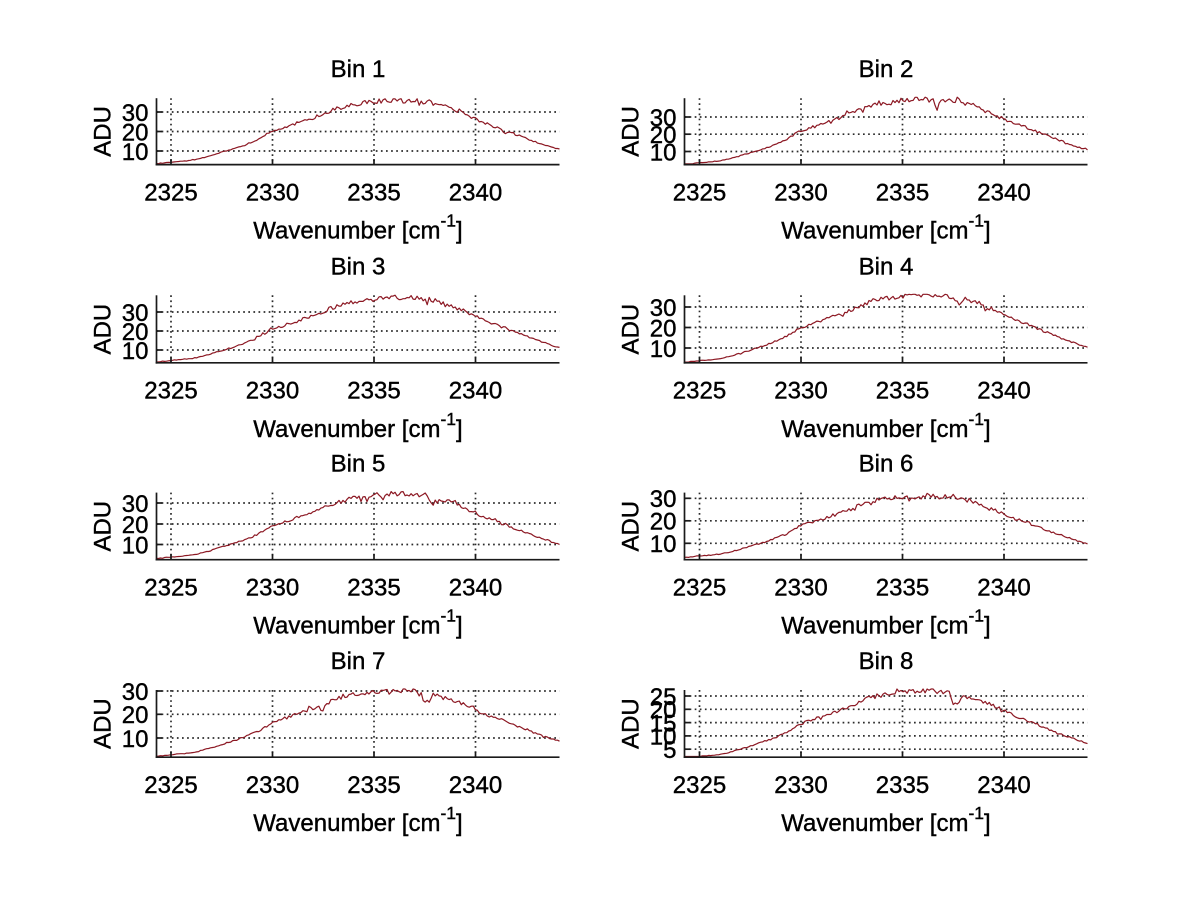  I want to click on svg-text: Bin 6, so click(886, 464).